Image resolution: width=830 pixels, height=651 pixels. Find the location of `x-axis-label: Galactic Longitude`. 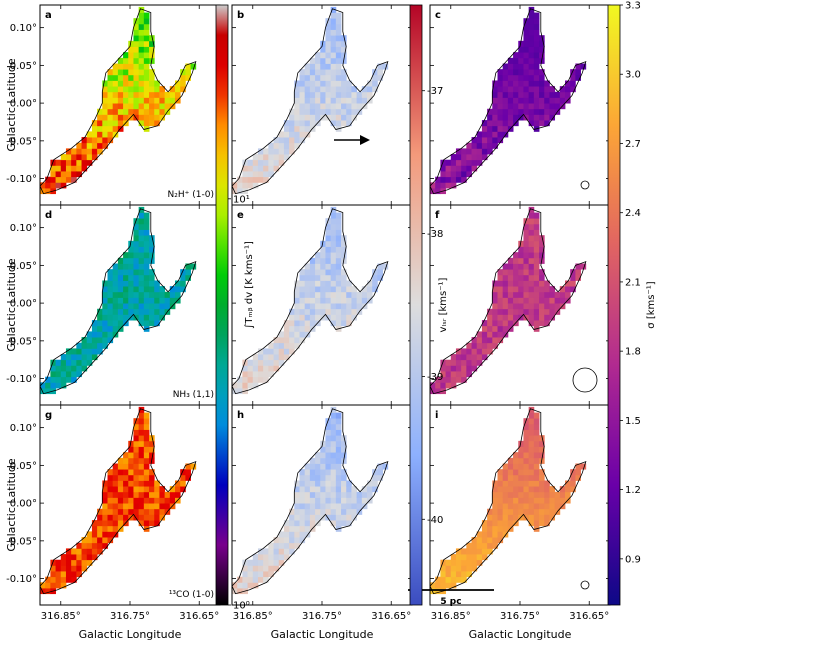

x-axis-label: Galactic Longitude is located at coordinates (322, 634).